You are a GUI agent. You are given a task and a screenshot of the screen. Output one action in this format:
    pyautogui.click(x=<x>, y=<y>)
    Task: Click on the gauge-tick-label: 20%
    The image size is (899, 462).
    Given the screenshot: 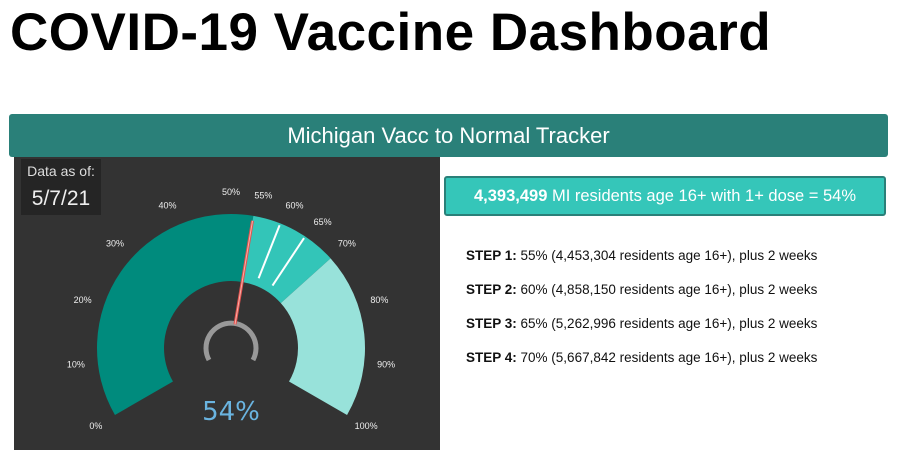 What is the action you would take?
    pyautogui.click(x=83, y=300)
    